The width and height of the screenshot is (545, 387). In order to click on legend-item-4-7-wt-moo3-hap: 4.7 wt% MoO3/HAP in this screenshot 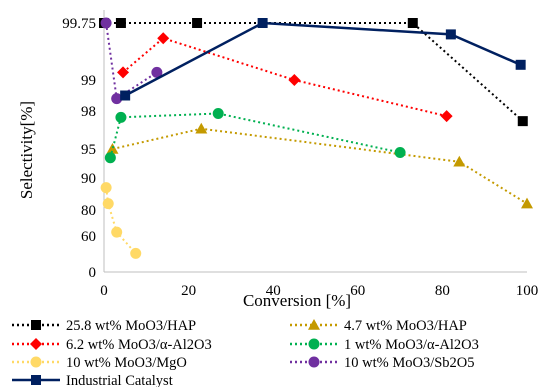, I will do `click(378, 326)`.